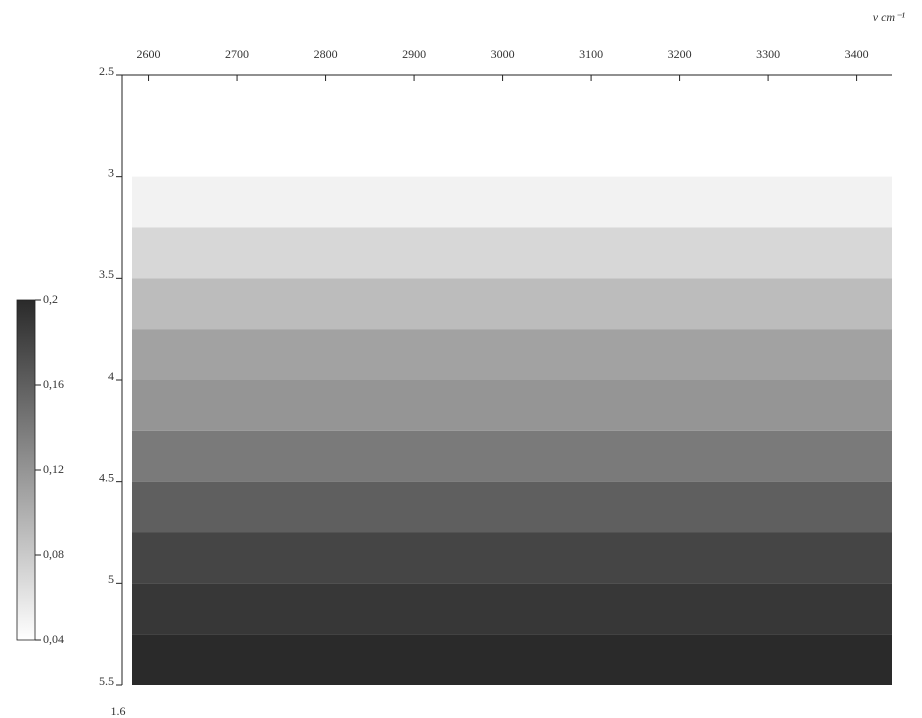 The image size is (922, 718). I want to click on colorbar, so click(26, 470).